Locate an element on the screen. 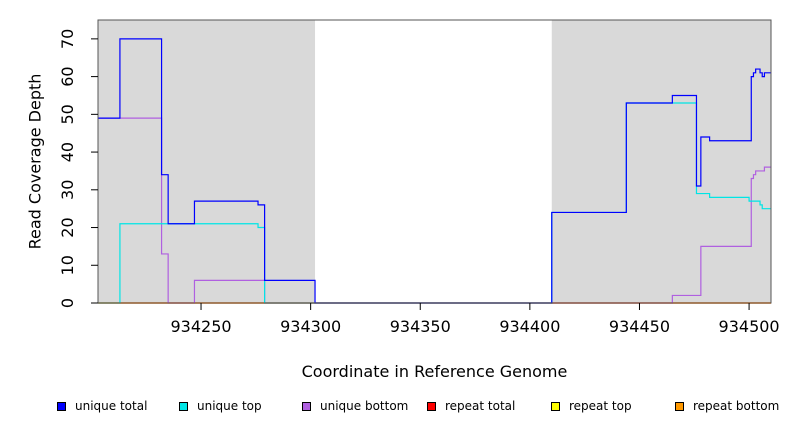  y-tick-label: 70 is located at coordinates (67, 39).